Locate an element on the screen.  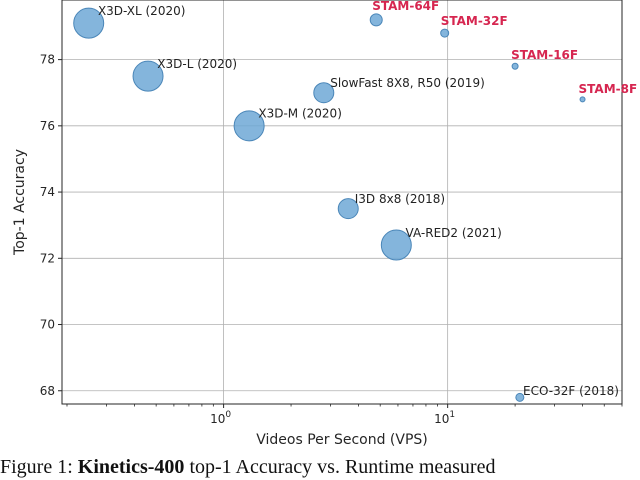
point-label: X3D-M (2020) is located at coordinates (300, 114).